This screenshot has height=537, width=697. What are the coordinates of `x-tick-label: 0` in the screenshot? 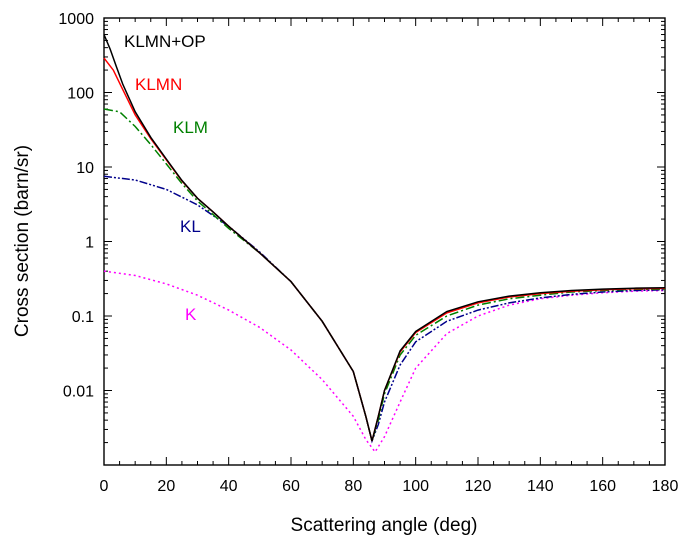 It's located at (104, 486).